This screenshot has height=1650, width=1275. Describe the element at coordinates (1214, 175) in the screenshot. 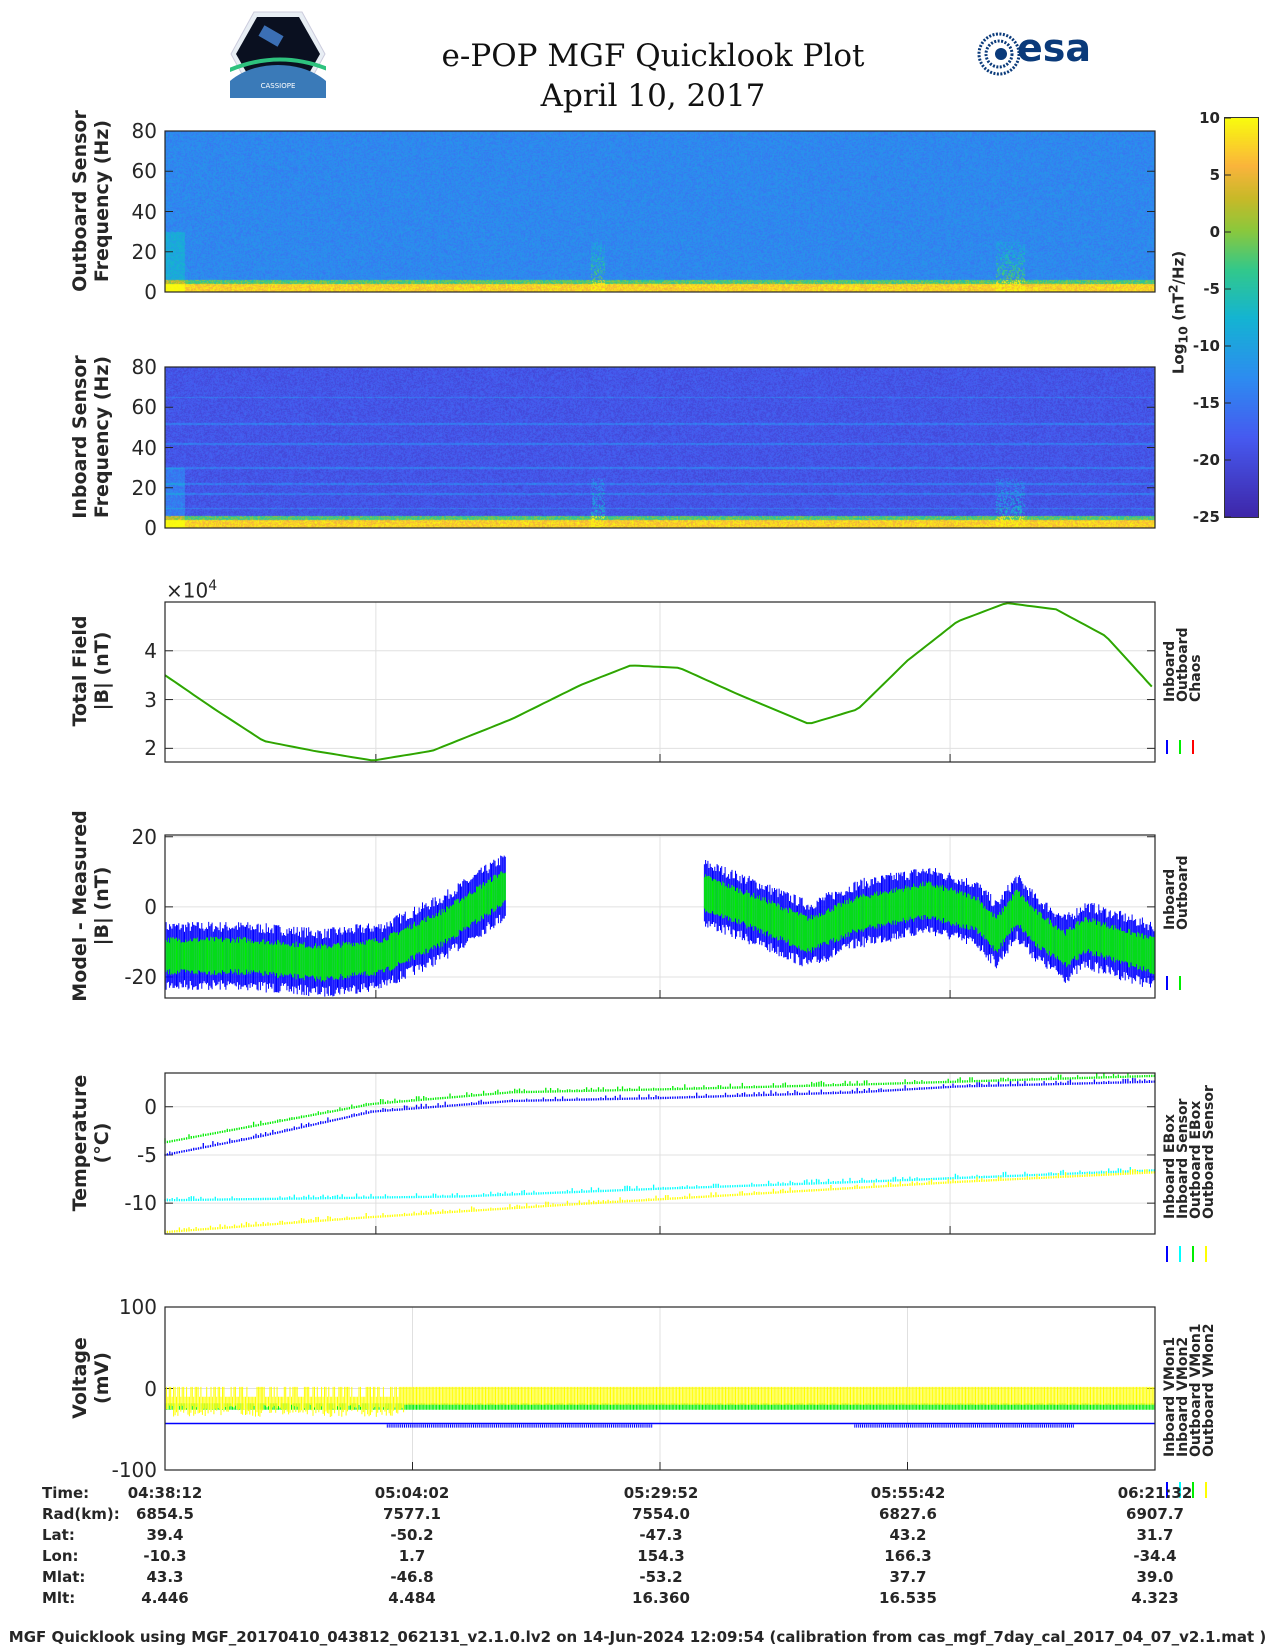

I see `colorbar-tick-label: 5` at that location.